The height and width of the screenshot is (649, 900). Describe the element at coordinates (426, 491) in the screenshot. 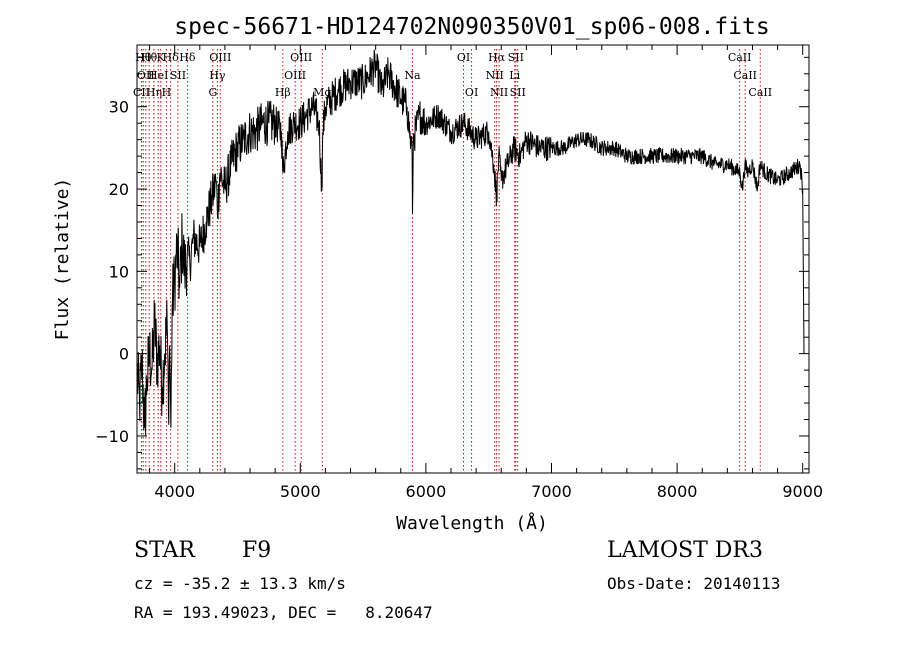

I see `x-tick-label: 6000` at that location.